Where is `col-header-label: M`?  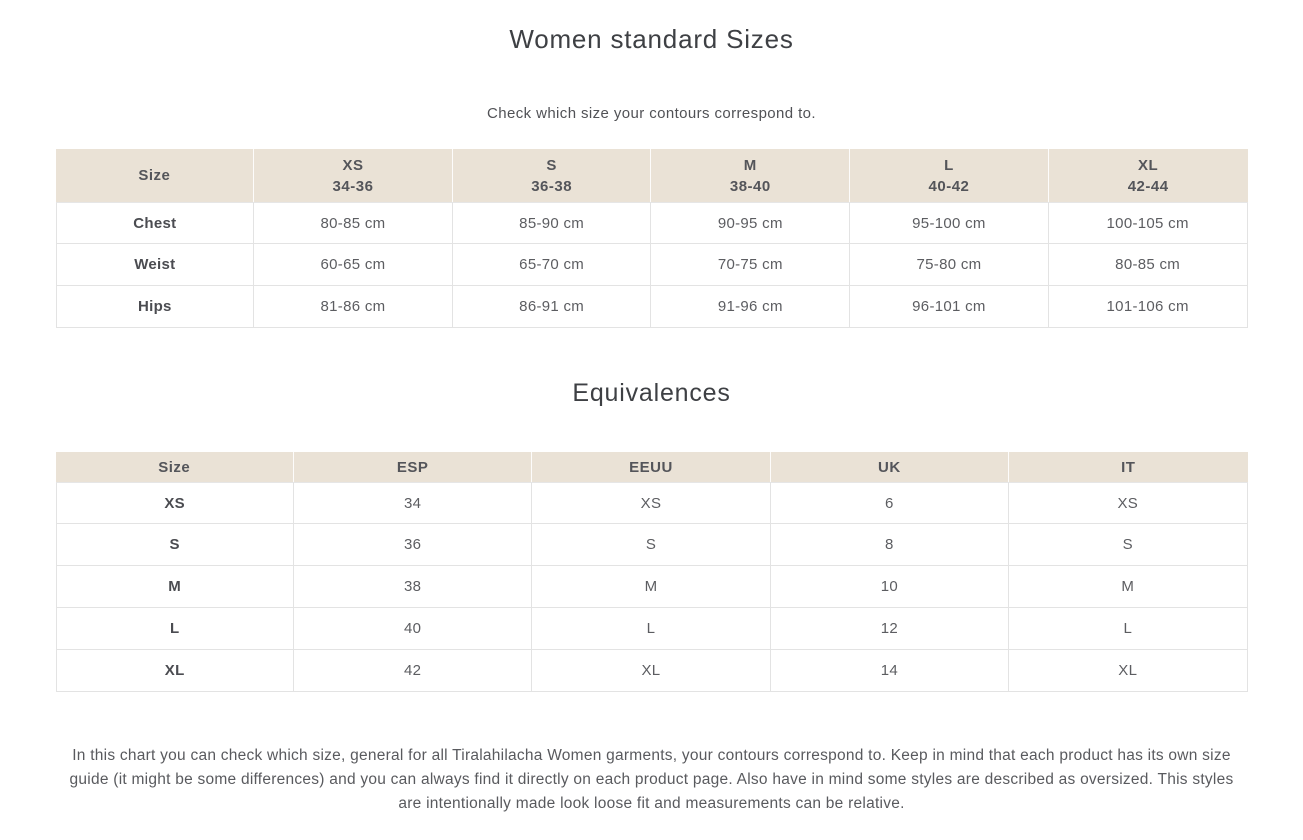
col-header-label: M is located at coordinates (750, 165).